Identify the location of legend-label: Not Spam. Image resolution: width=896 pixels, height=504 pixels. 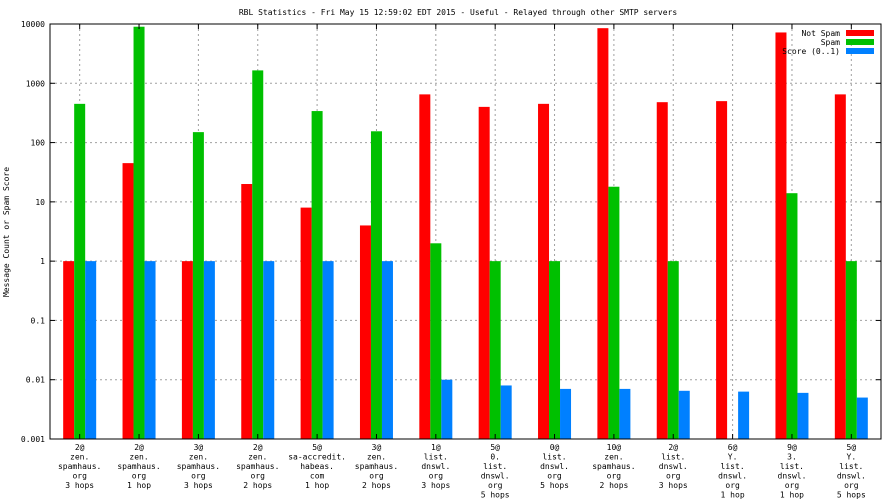
(820, 33).